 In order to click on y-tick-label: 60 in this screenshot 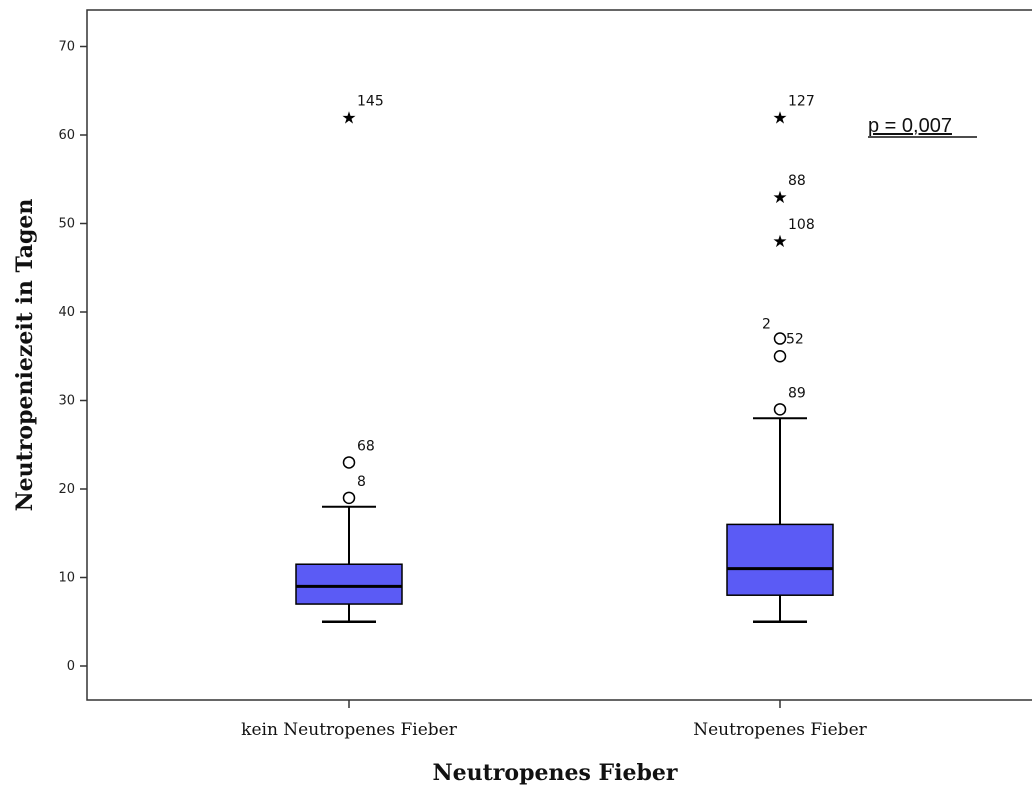, I will do `click(66, 135)`.